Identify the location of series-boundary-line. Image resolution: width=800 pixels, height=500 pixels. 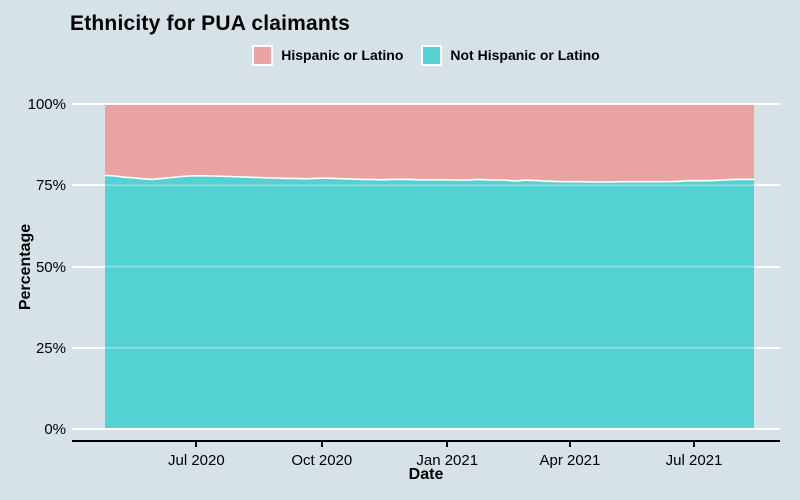
(429, 178).